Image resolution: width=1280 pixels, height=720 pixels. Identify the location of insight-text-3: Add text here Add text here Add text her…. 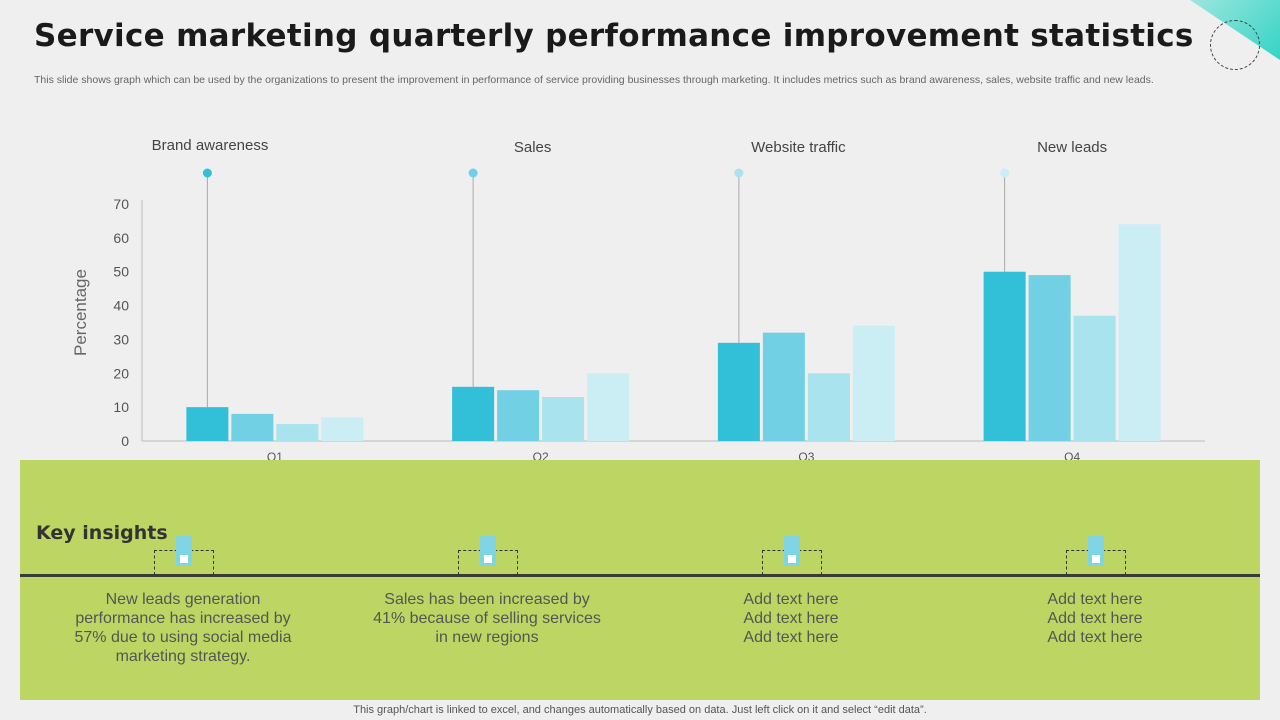
(791, 618).